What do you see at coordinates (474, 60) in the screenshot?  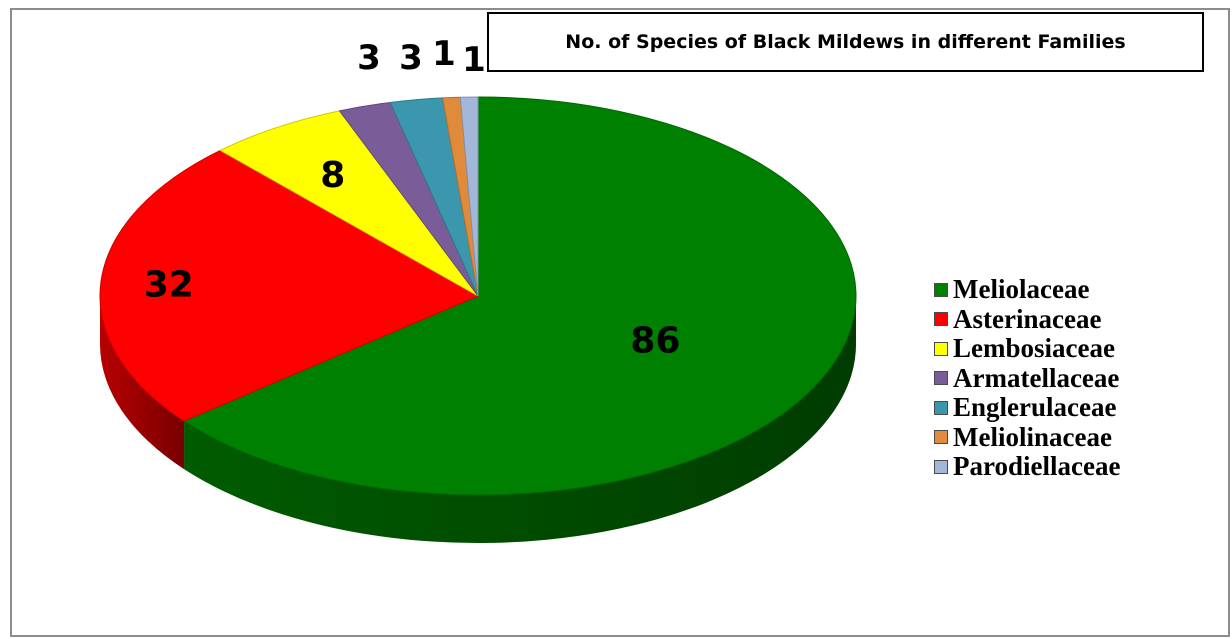 I see `data-label-parodiellaceae: 1` at bounding box center [474, 60].